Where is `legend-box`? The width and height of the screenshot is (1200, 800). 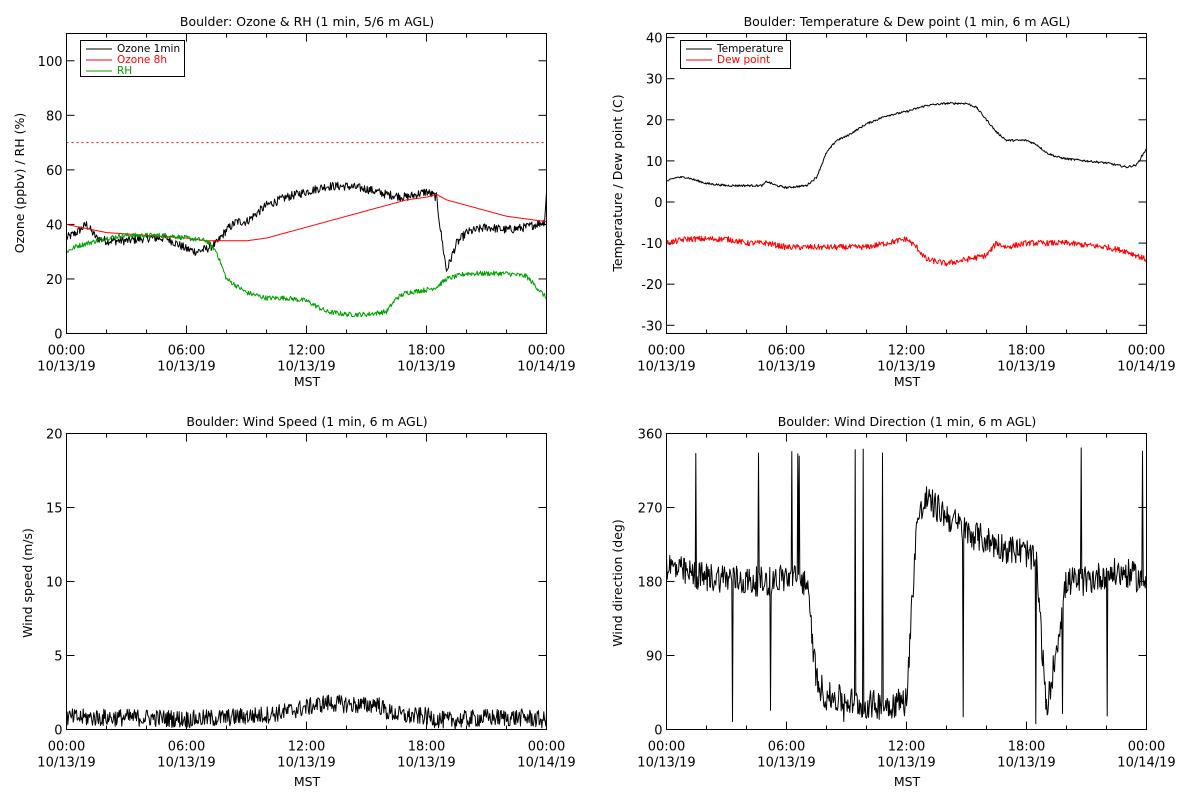
legend-box is located at coordinates (735, 54).